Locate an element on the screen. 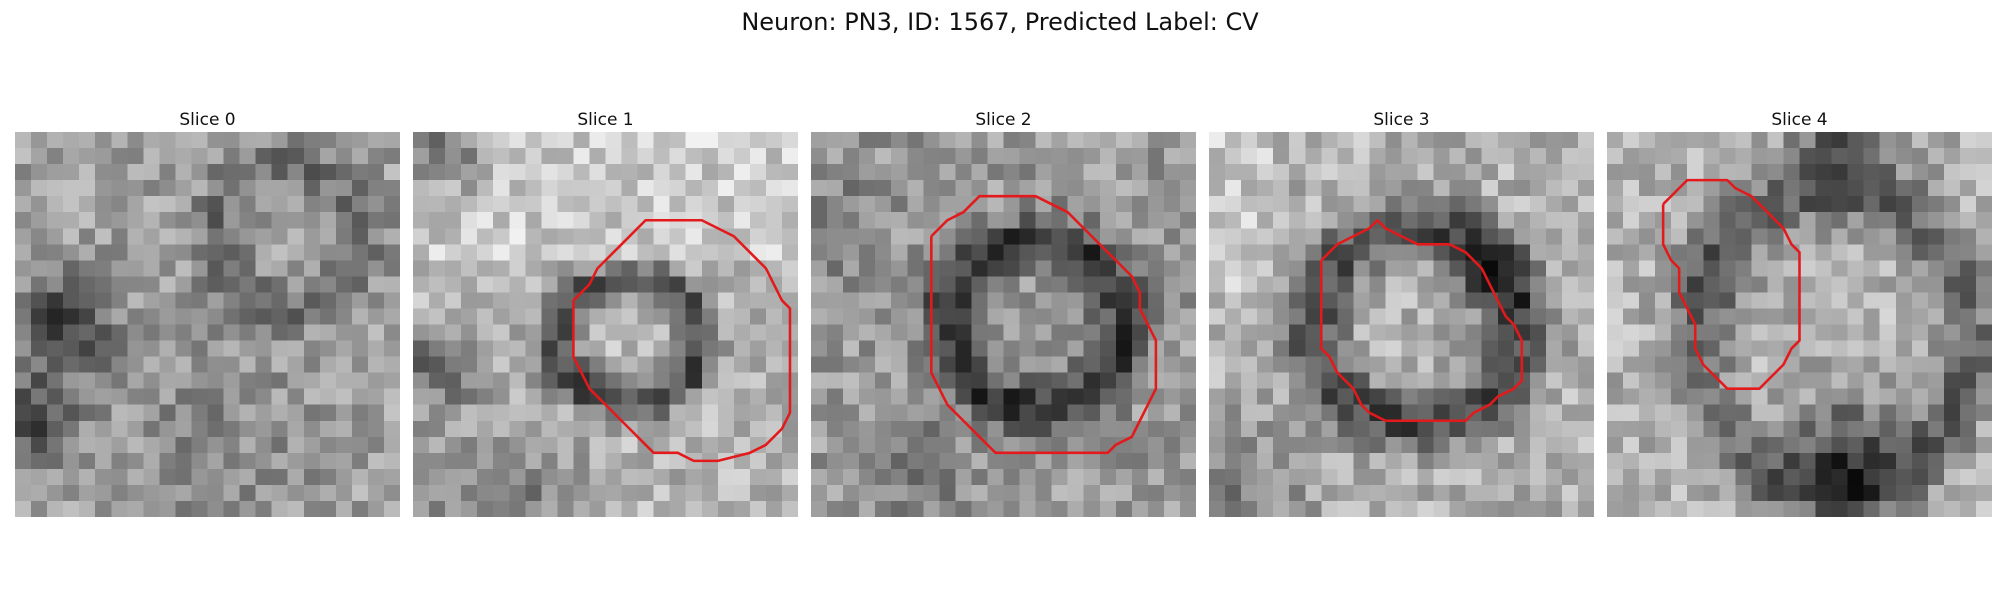 The height and width of the screenshot is (600, 2000). panel-title: Slice 4 is located at coordinates (1799, 120).